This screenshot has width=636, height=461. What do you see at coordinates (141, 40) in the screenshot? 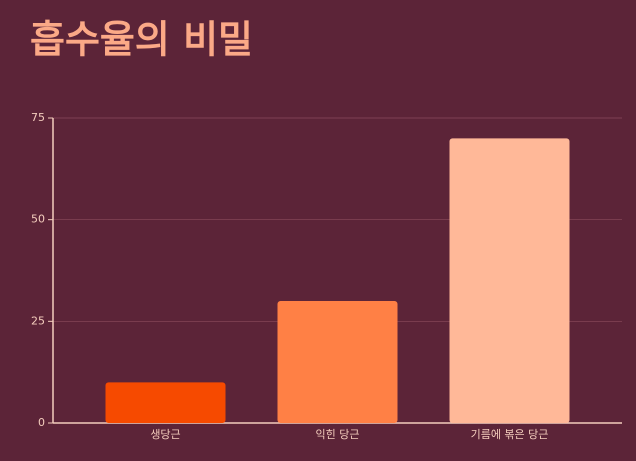
I see `chart-title: 흡수율의 비밀` at bounding box center [141, 40].